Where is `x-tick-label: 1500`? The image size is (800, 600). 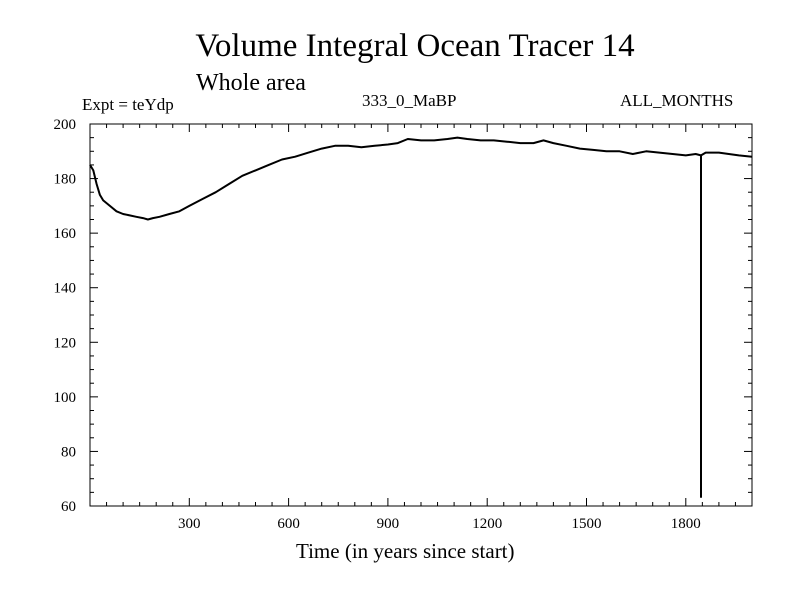 x-tick-label: 1500 is located at coordinates (587, 524).